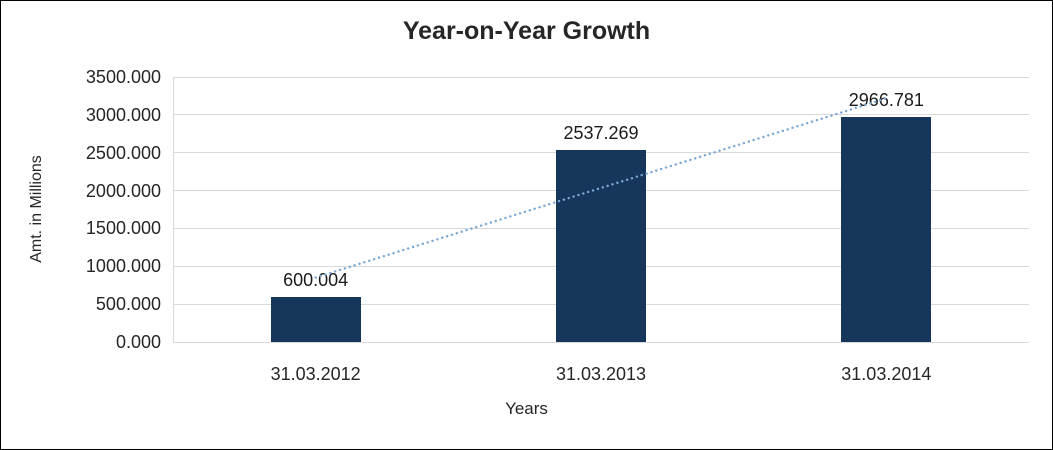 This screenshot has height=450, width=1053. What do you see at coordinates (526, 408) in the screenshot?
I see `x-axis-title: Years` at bounding box center [526, 408].